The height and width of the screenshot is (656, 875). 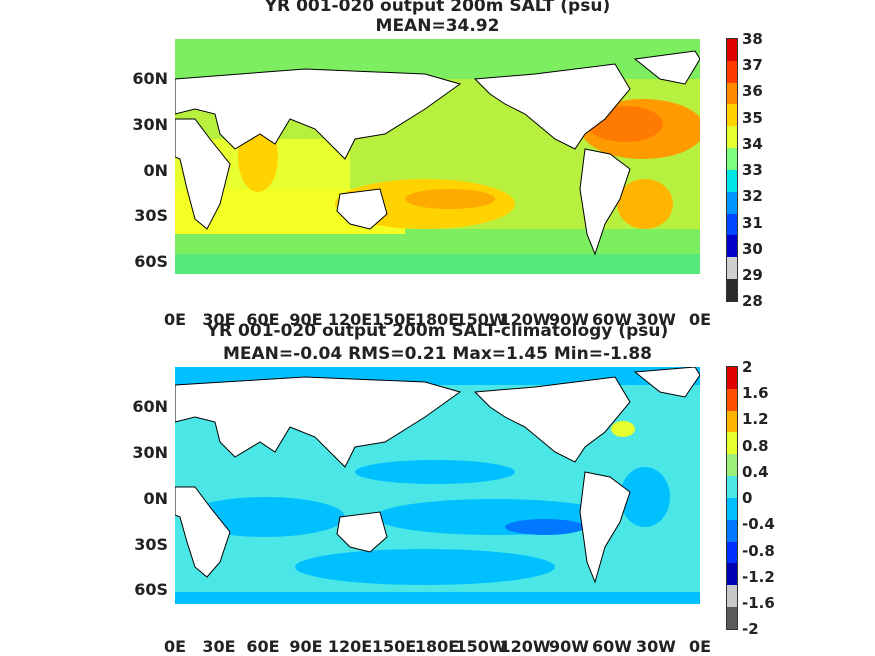 I want to click on panel1-subtitle: MEAN=34.92, so click(x=437, y=26).